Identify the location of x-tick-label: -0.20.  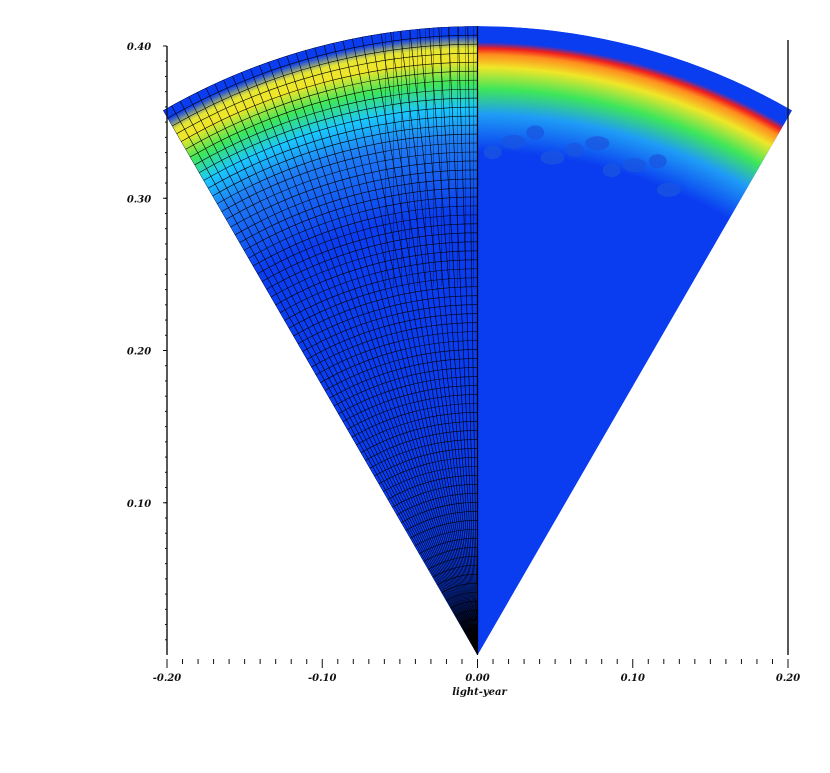
(167, 678).